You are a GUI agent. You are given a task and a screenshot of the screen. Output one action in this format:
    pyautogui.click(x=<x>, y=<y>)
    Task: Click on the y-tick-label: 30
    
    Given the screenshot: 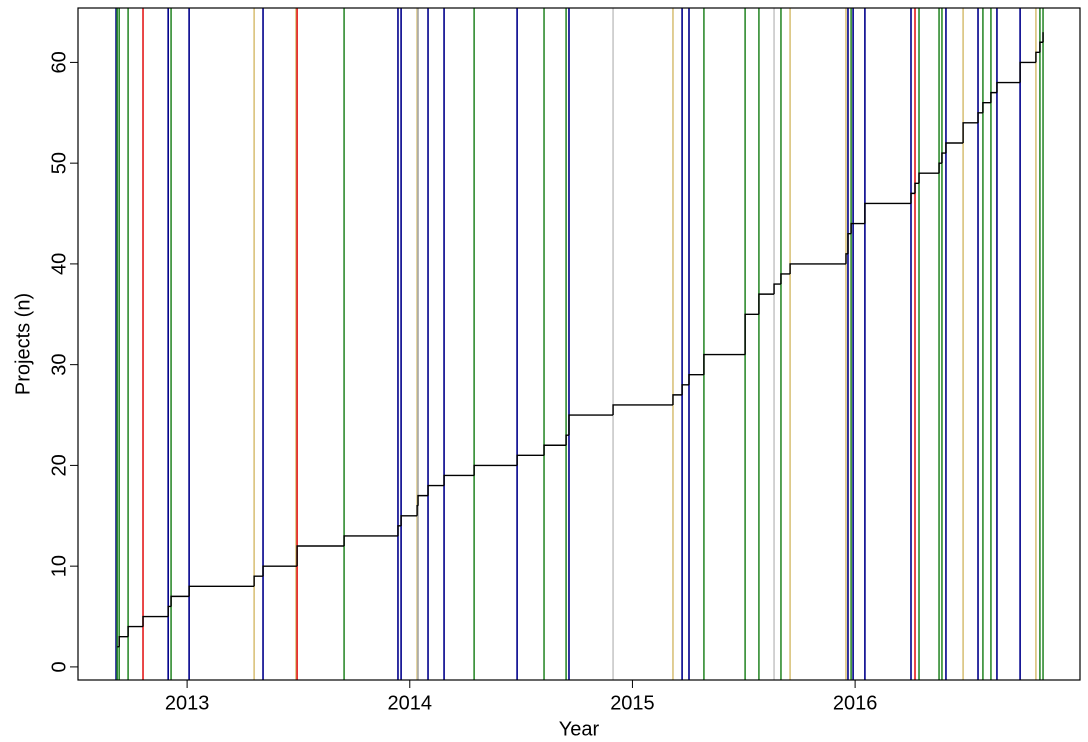 What is the action you would take?
    pyautogui.click(x=59, y=365)
    